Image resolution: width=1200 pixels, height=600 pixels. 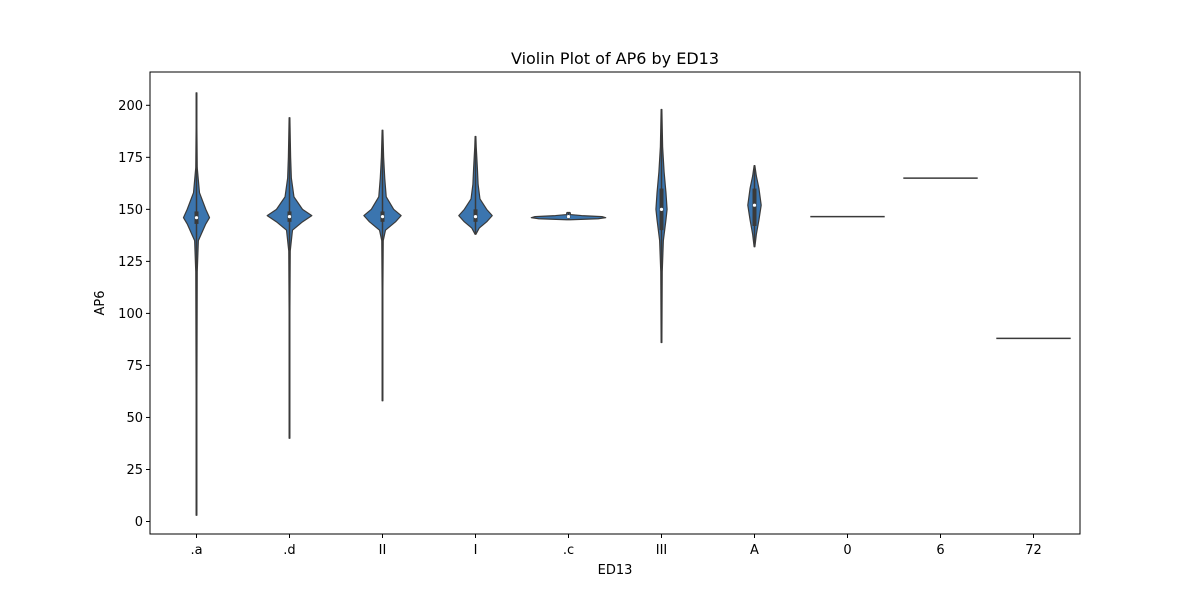 I want to click on x-tick-label: III, so click(x=662, y=550).